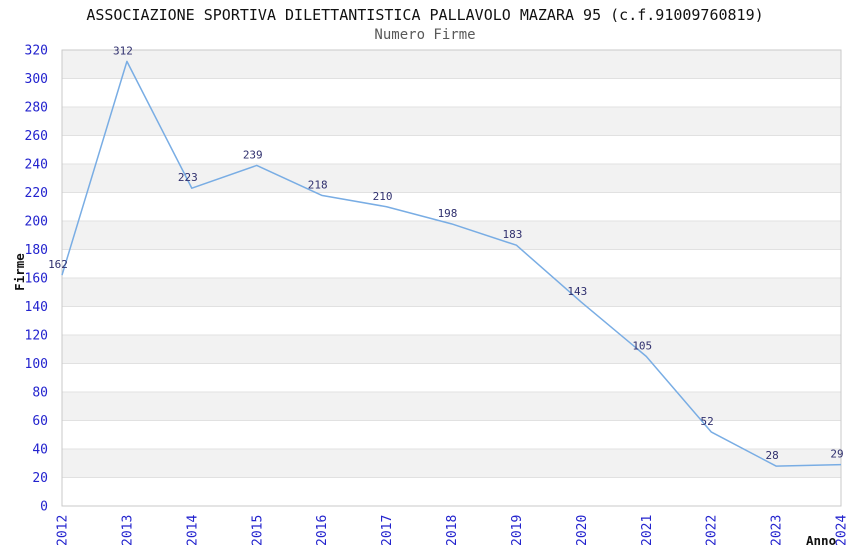 This screenshot has width=850, height=550. What do you see at coordinates (777, 530) in the screenshot?
I see `x-tick-label: 2023` at bounding box center [777, 530].